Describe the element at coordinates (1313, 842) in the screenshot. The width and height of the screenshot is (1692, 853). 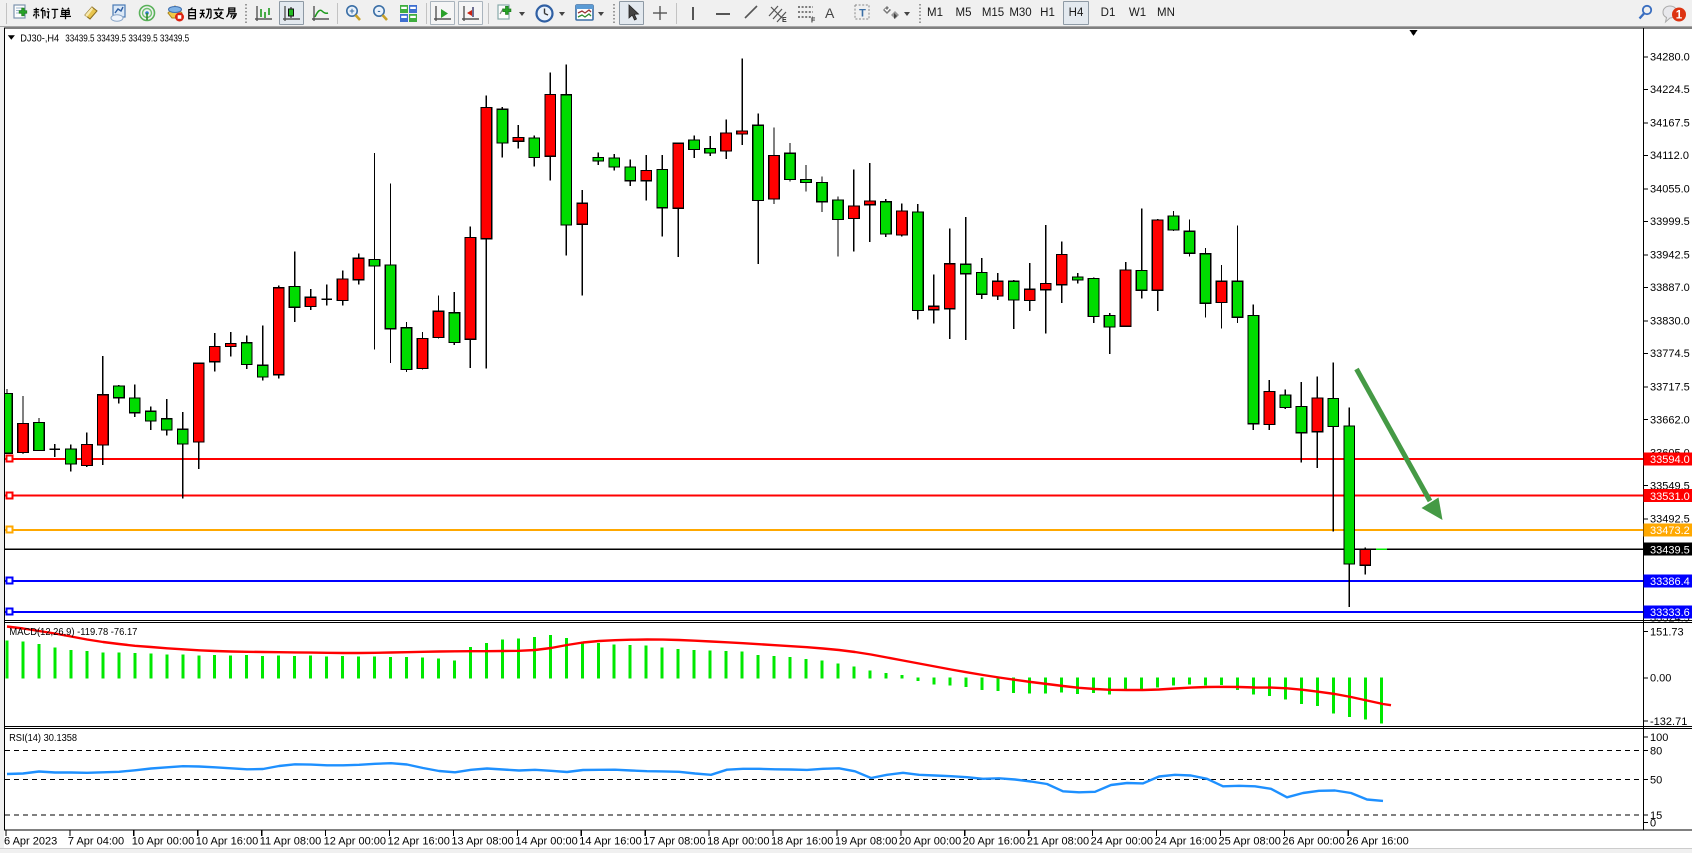
I see `svg-text: 26 Apr 00:00` at that location.